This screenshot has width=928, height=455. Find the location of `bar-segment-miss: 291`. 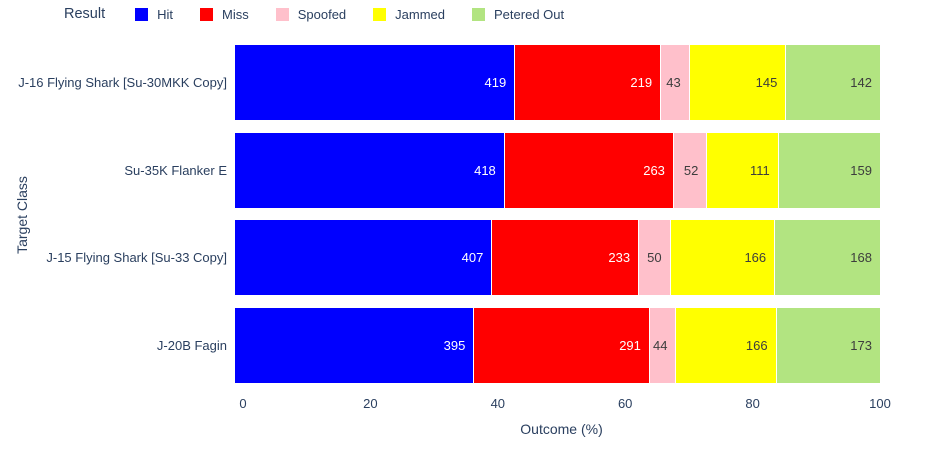

bar-segment-miss: 291 is located at coordinates (561, 346).